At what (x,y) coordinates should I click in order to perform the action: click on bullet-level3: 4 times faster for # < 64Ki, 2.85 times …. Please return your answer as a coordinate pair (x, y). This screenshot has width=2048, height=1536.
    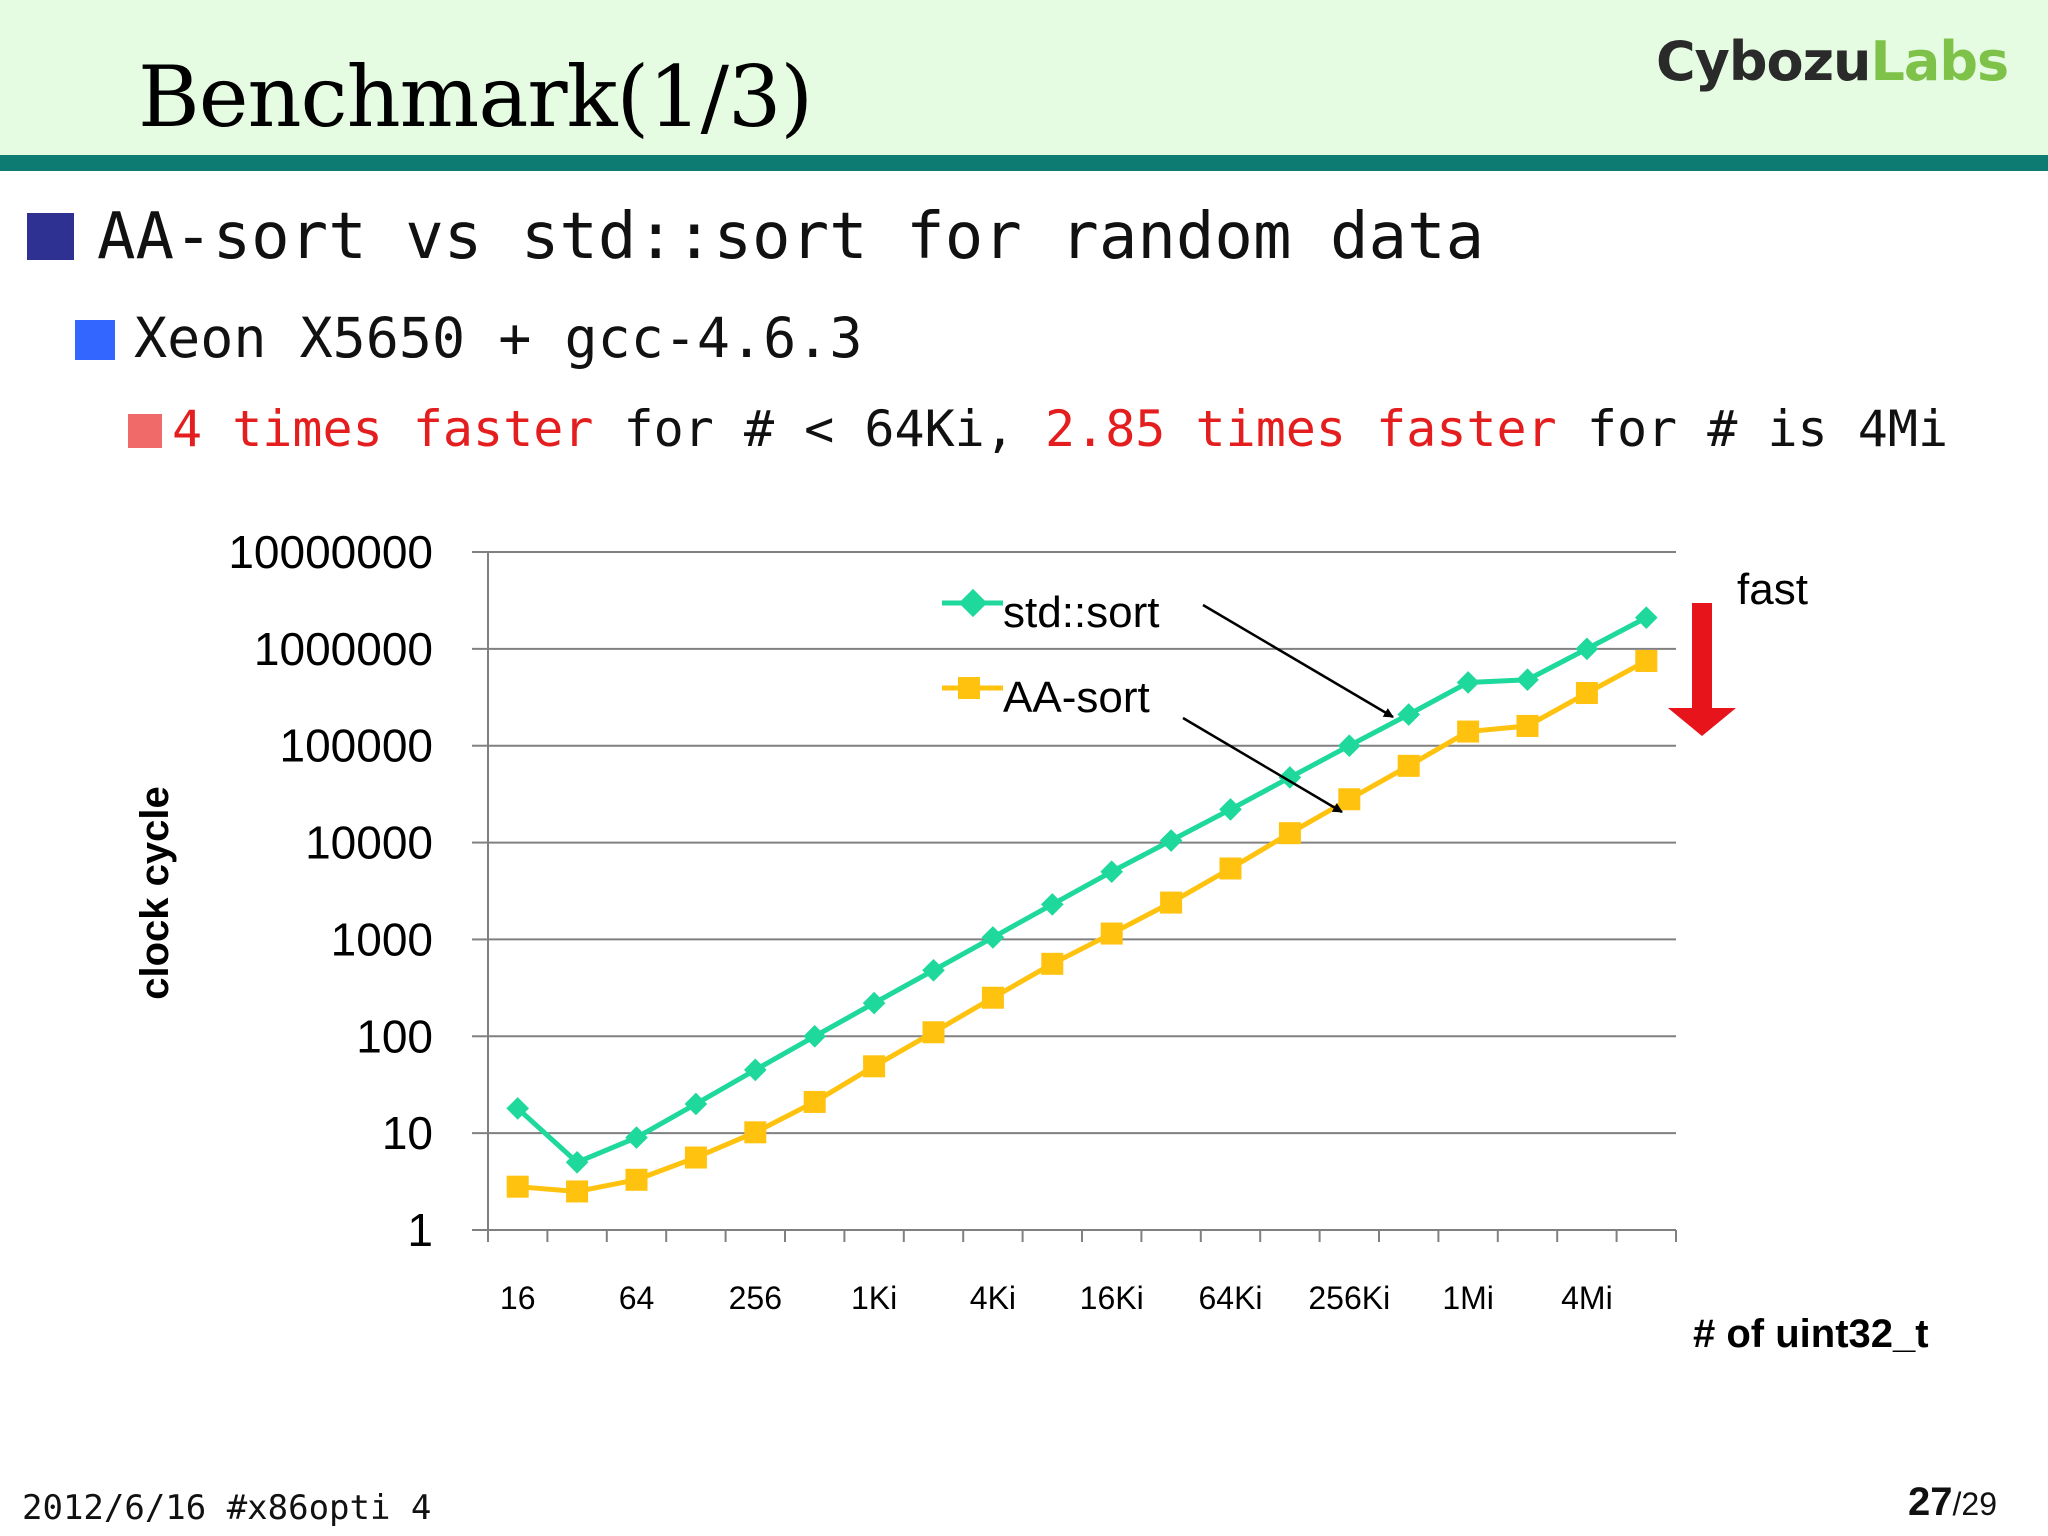
    Looking at the image, I should click on (1060, 429).